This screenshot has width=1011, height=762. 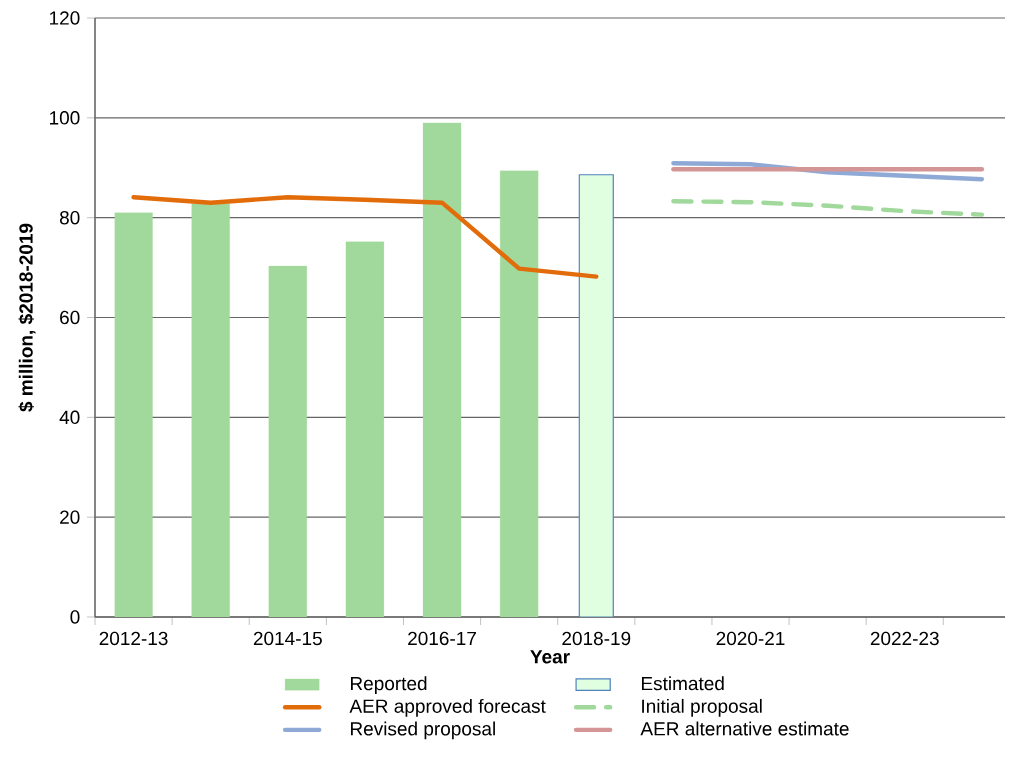 What do you see at coordinates (69, 217) in the screenshot?
I see `y-tick-label: 80` at bounding box center [69, 217].